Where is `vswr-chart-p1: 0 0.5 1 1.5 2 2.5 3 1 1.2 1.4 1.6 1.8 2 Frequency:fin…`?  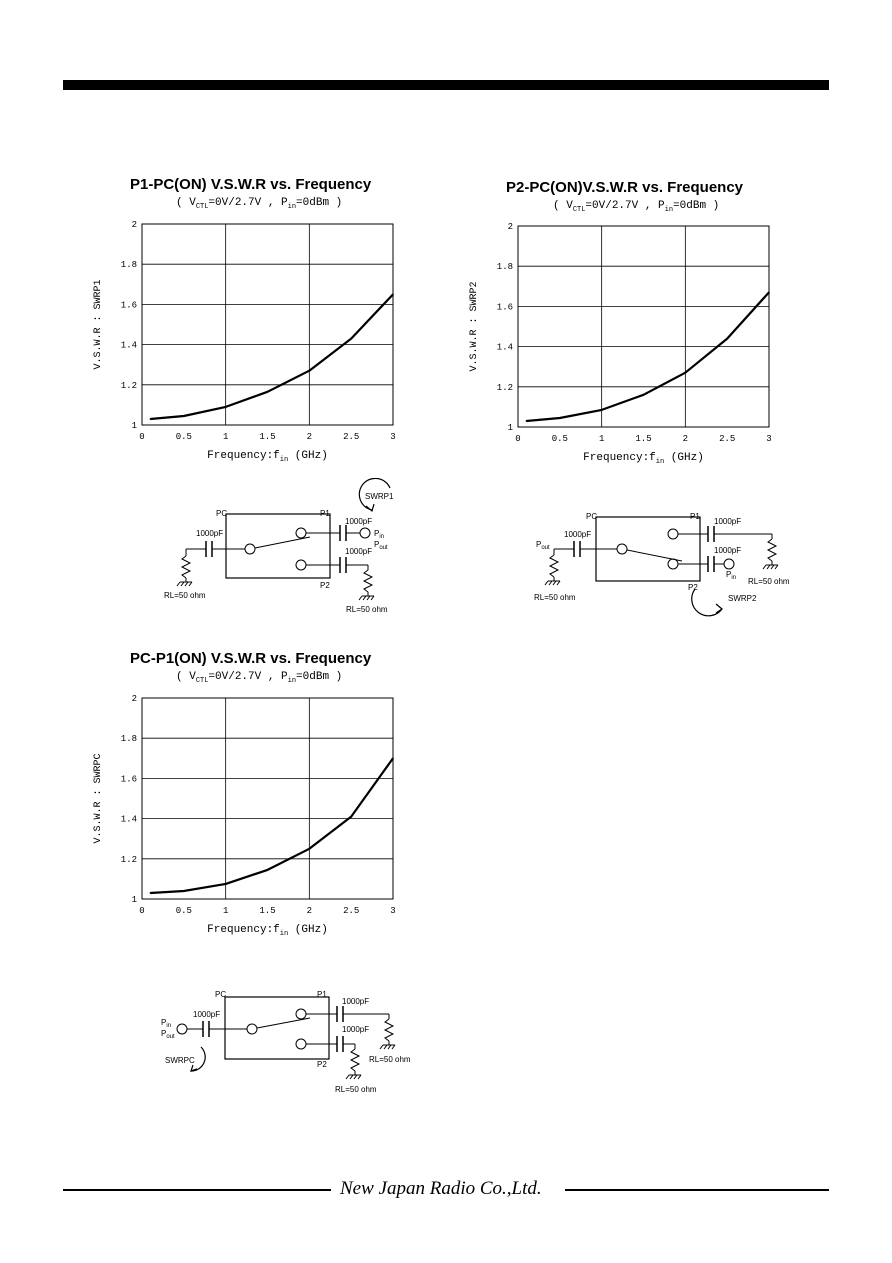
vswr-chart-p1: 0 0.5 1 1.5 2 2.5 3 1 1.2 1.4 1.6 1.8 2 Frequency:fin… is located at coordinates (244, 342).